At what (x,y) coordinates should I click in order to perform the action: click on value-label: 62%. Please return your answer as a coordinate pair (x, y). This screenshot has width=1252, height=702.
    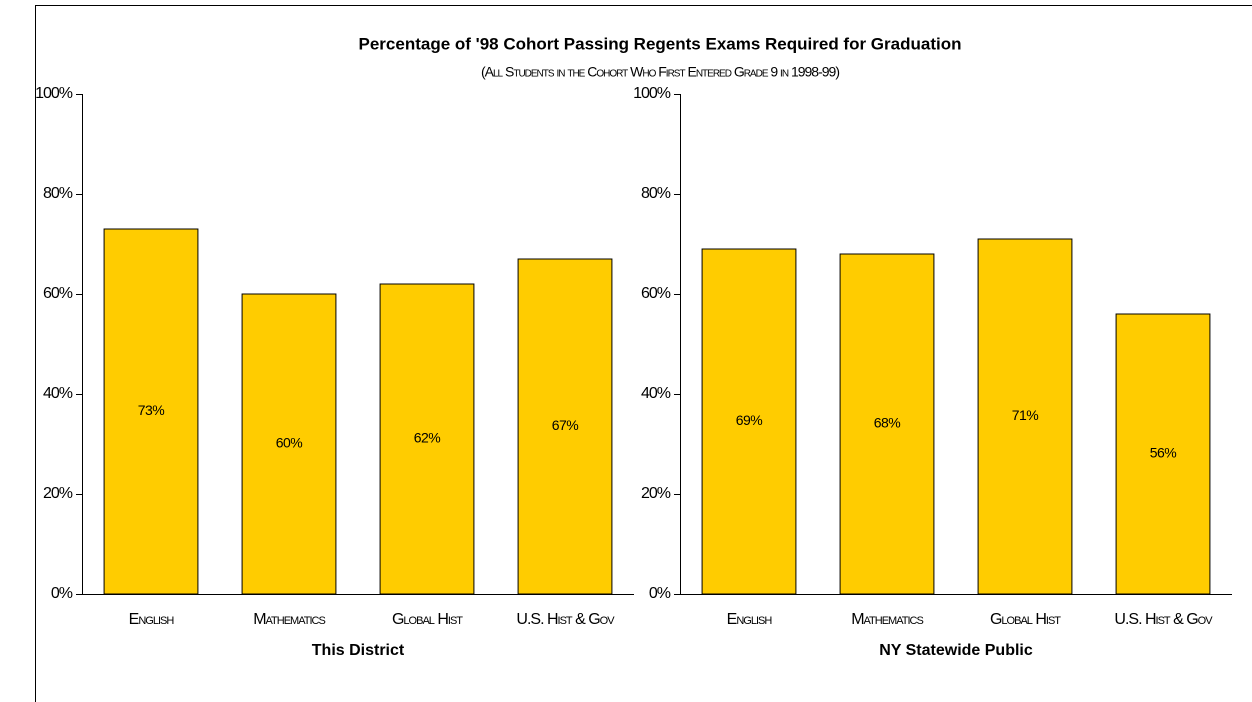
    Looking at the image, I should click on (427, 438).